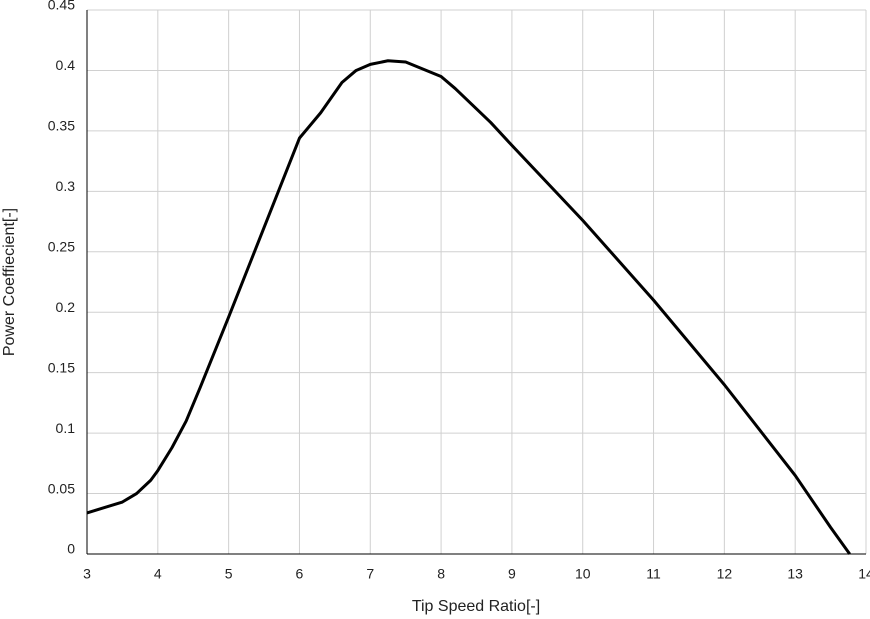  What do you see at coordinates (66, 65) in the screenshot?
I see `y-tick-label: 0.4` at bounding box center [66, 65].